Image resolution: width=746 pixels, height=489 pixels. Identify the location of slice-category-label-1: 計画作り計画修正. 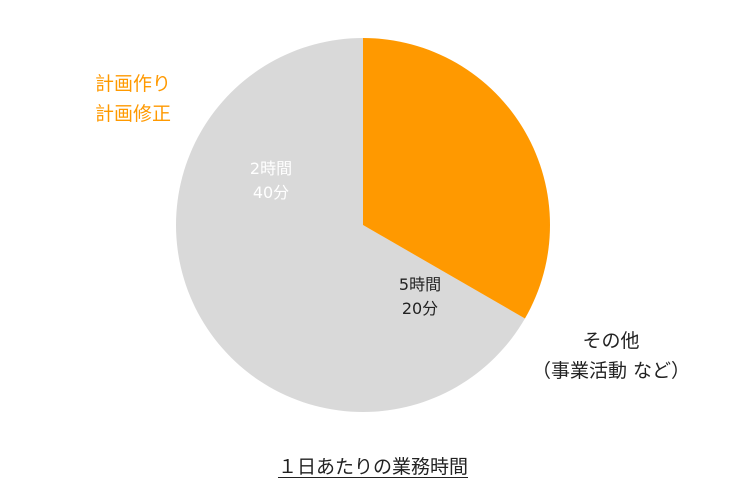
(133, 99).